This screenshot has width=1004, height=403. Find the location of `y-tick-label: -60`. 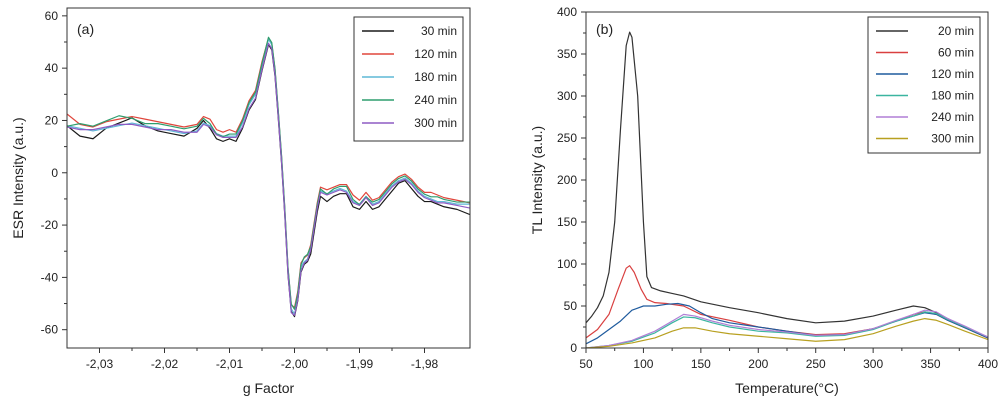

y-tick-label: -60 is located at coordinates (50, 330).